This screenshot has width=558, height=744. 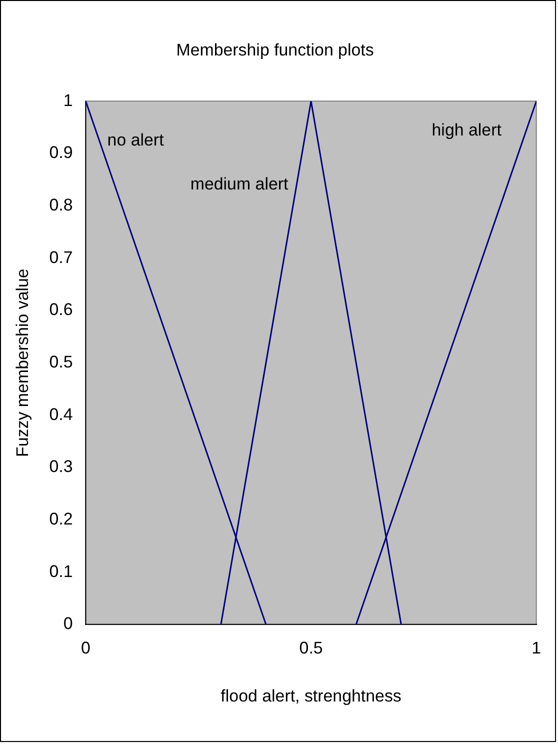 What do you see at coordinates (61, 519) in the screenshot?
I see `y-tick-label: 0.2` at bounding box center [61, 519].